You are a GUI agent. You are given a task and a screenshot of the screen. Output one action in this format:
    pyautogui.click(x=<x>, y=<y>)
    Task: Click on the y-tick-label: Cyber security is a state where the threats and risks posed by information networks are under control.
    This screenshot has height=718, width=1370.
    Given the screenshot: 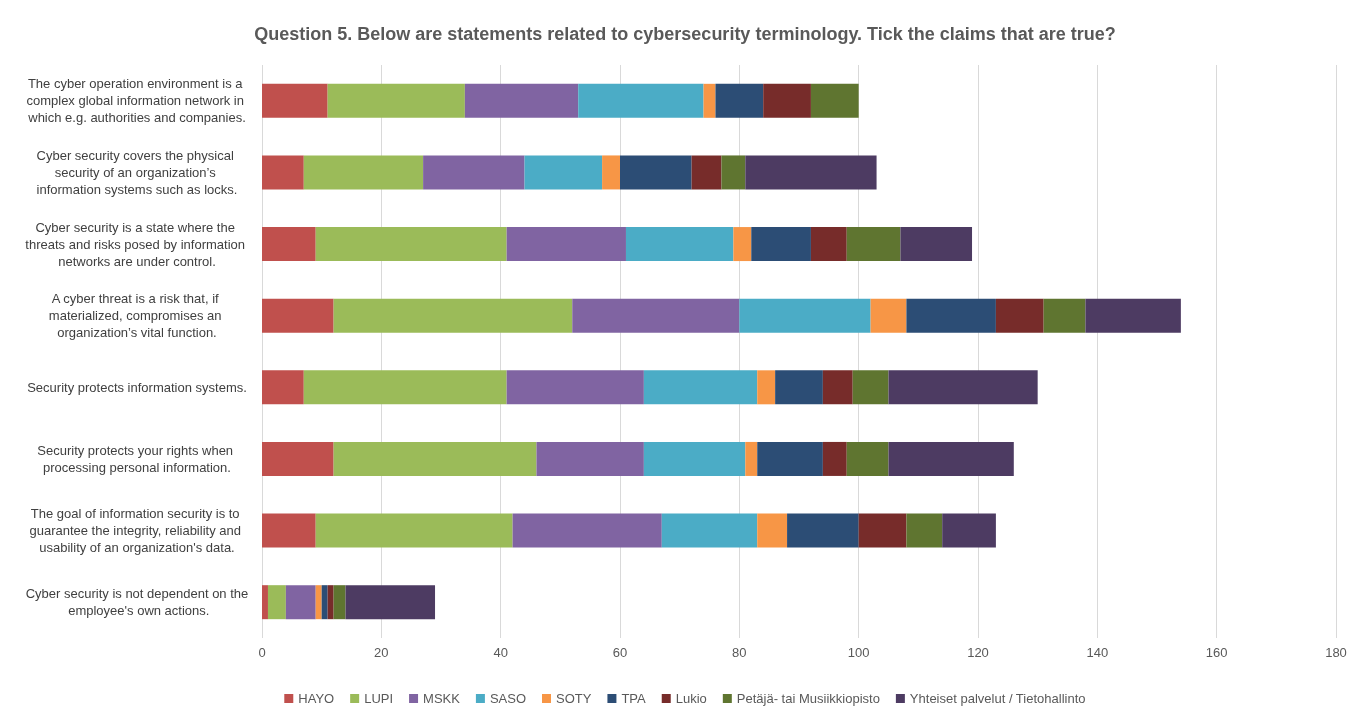 What is the action you would take?
    pyautogui.click(x=137, y=244)
    